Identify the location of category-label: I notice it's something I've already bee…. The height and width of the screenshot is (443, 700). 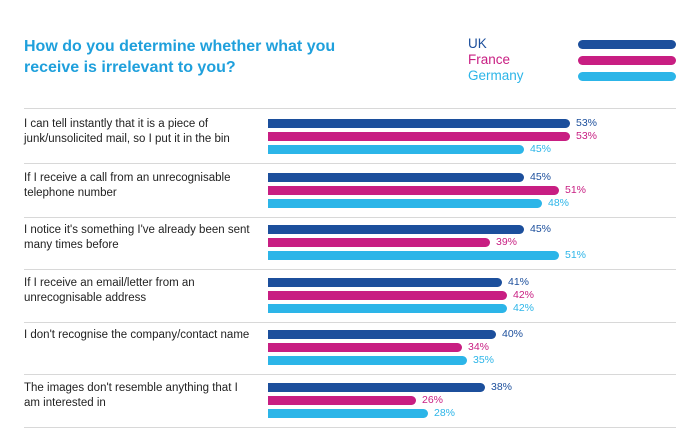
(137, 237).